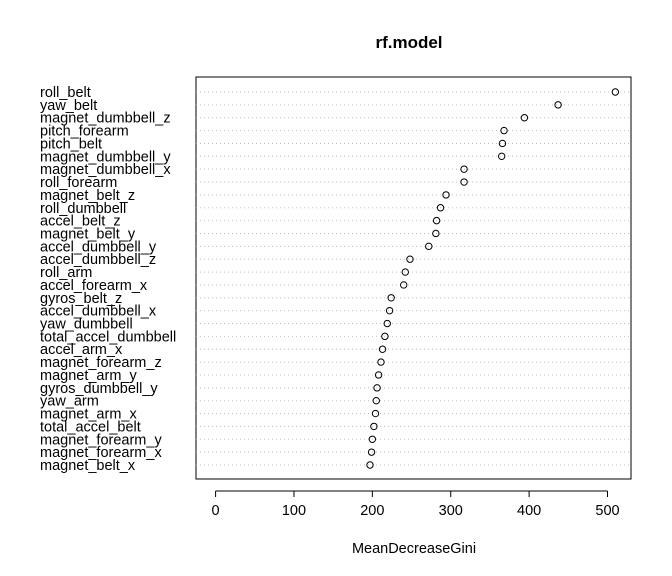 The height and width of the screenshot is (576, 672). What do you see at coordinates (68, 106) in the screenshot?
I see `variable-label: yaw_belt` at bounding box center [68, 106].